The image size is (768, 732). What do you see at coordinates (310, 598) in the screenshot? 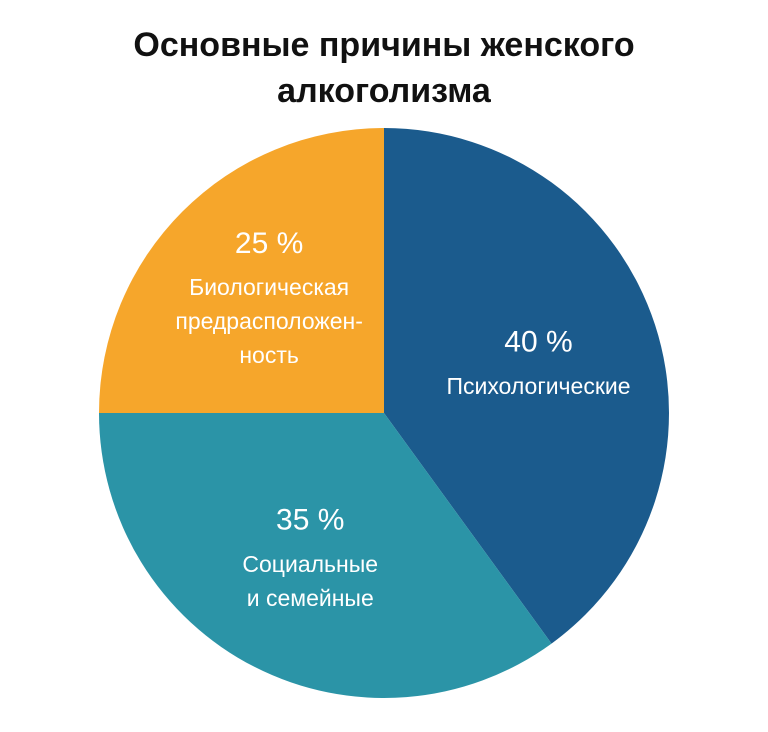
I see `category-label: и семейные` at bounding box center [310, 598].